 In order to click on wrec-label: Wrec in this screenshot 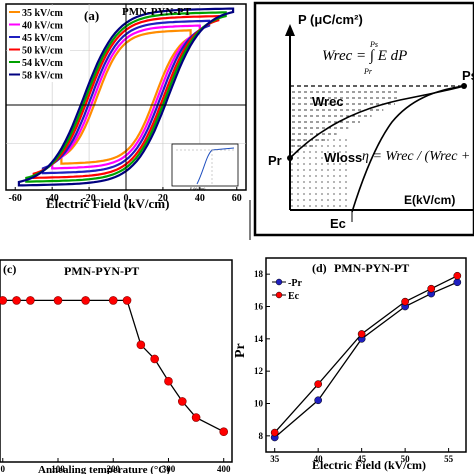, I will do `click(328, 101)`.